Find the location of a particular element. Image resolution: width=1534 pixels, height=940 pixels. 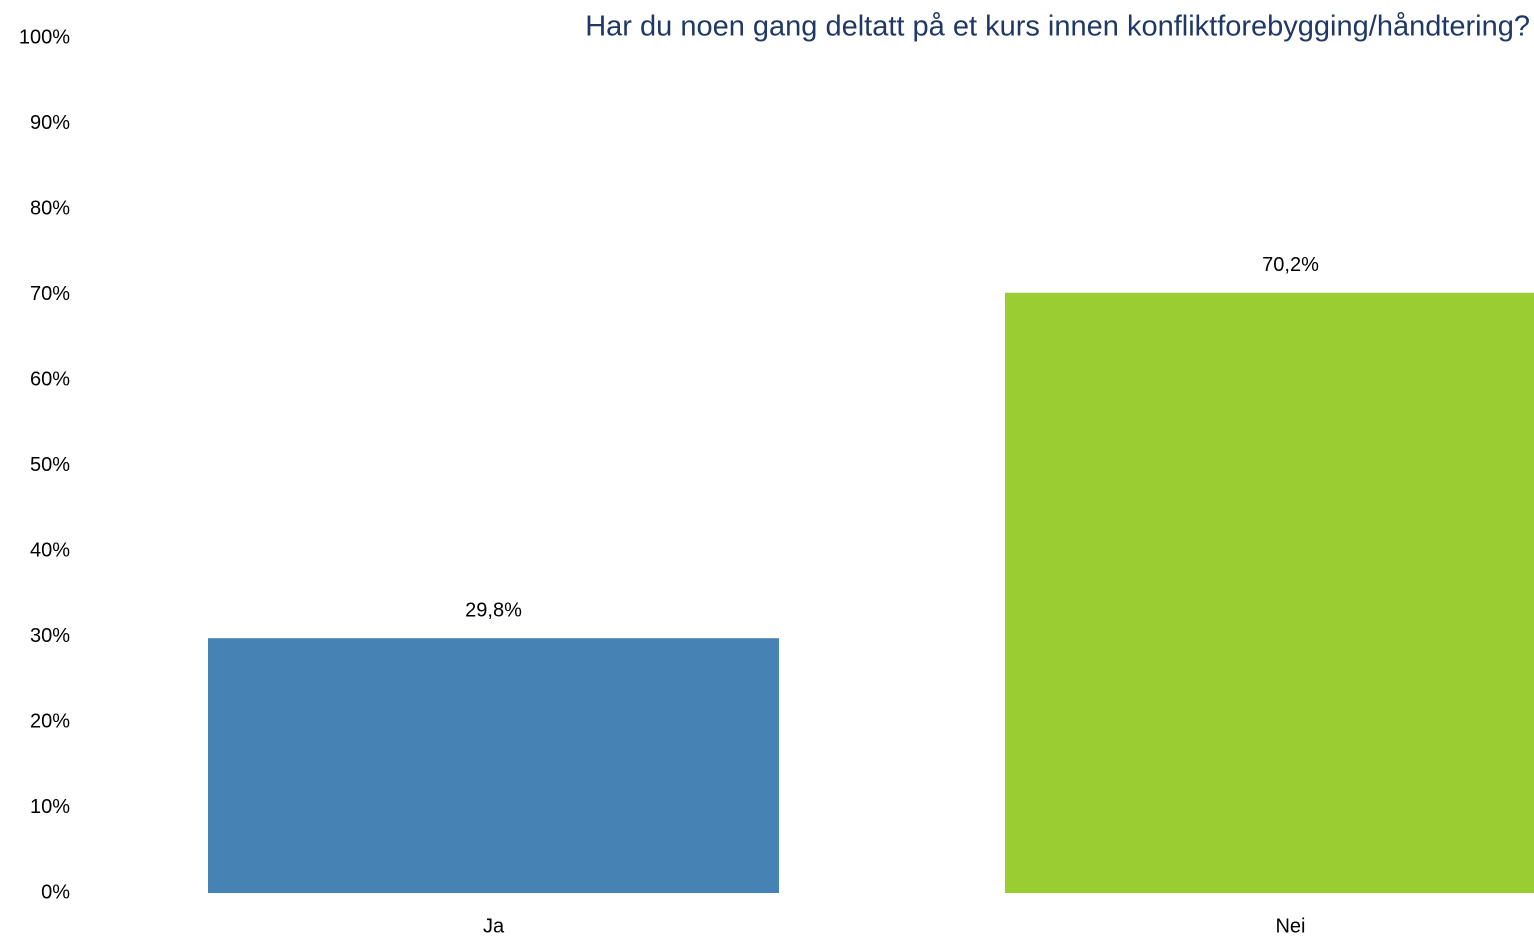

y-tick-label: 60% is located at coordinates (50, 379).